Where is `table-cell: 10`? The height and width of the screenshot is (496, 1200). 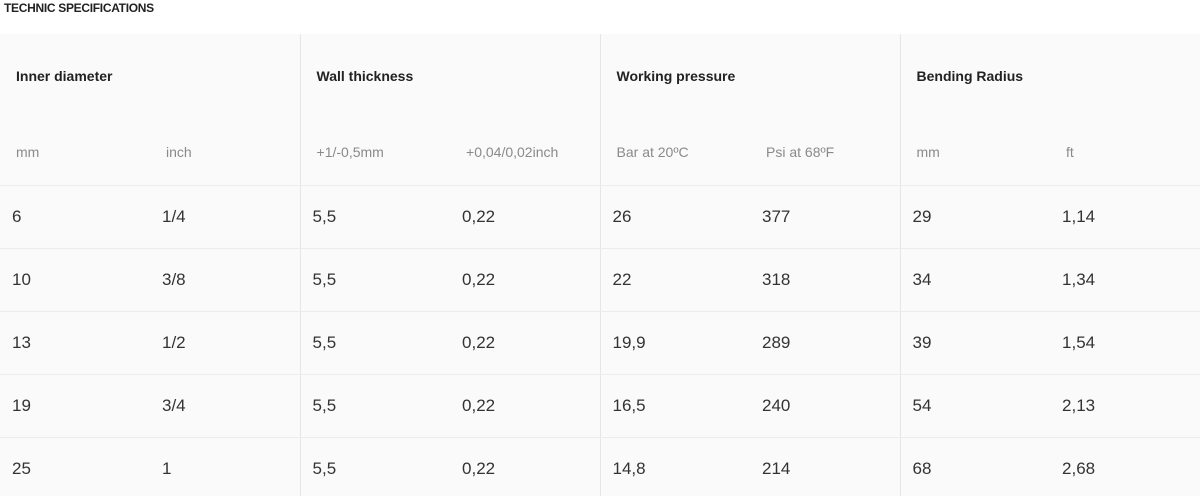
table-cell: 10 is located at coordinates (75, 280).